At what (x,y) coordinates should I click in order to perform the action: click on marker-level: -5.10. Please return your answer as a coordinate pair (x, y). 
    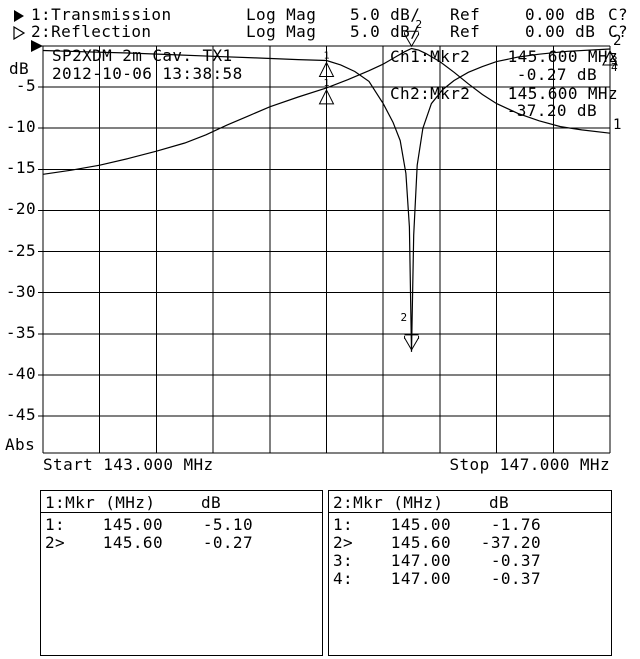
    Looking at the image, I should click on (227, 524).